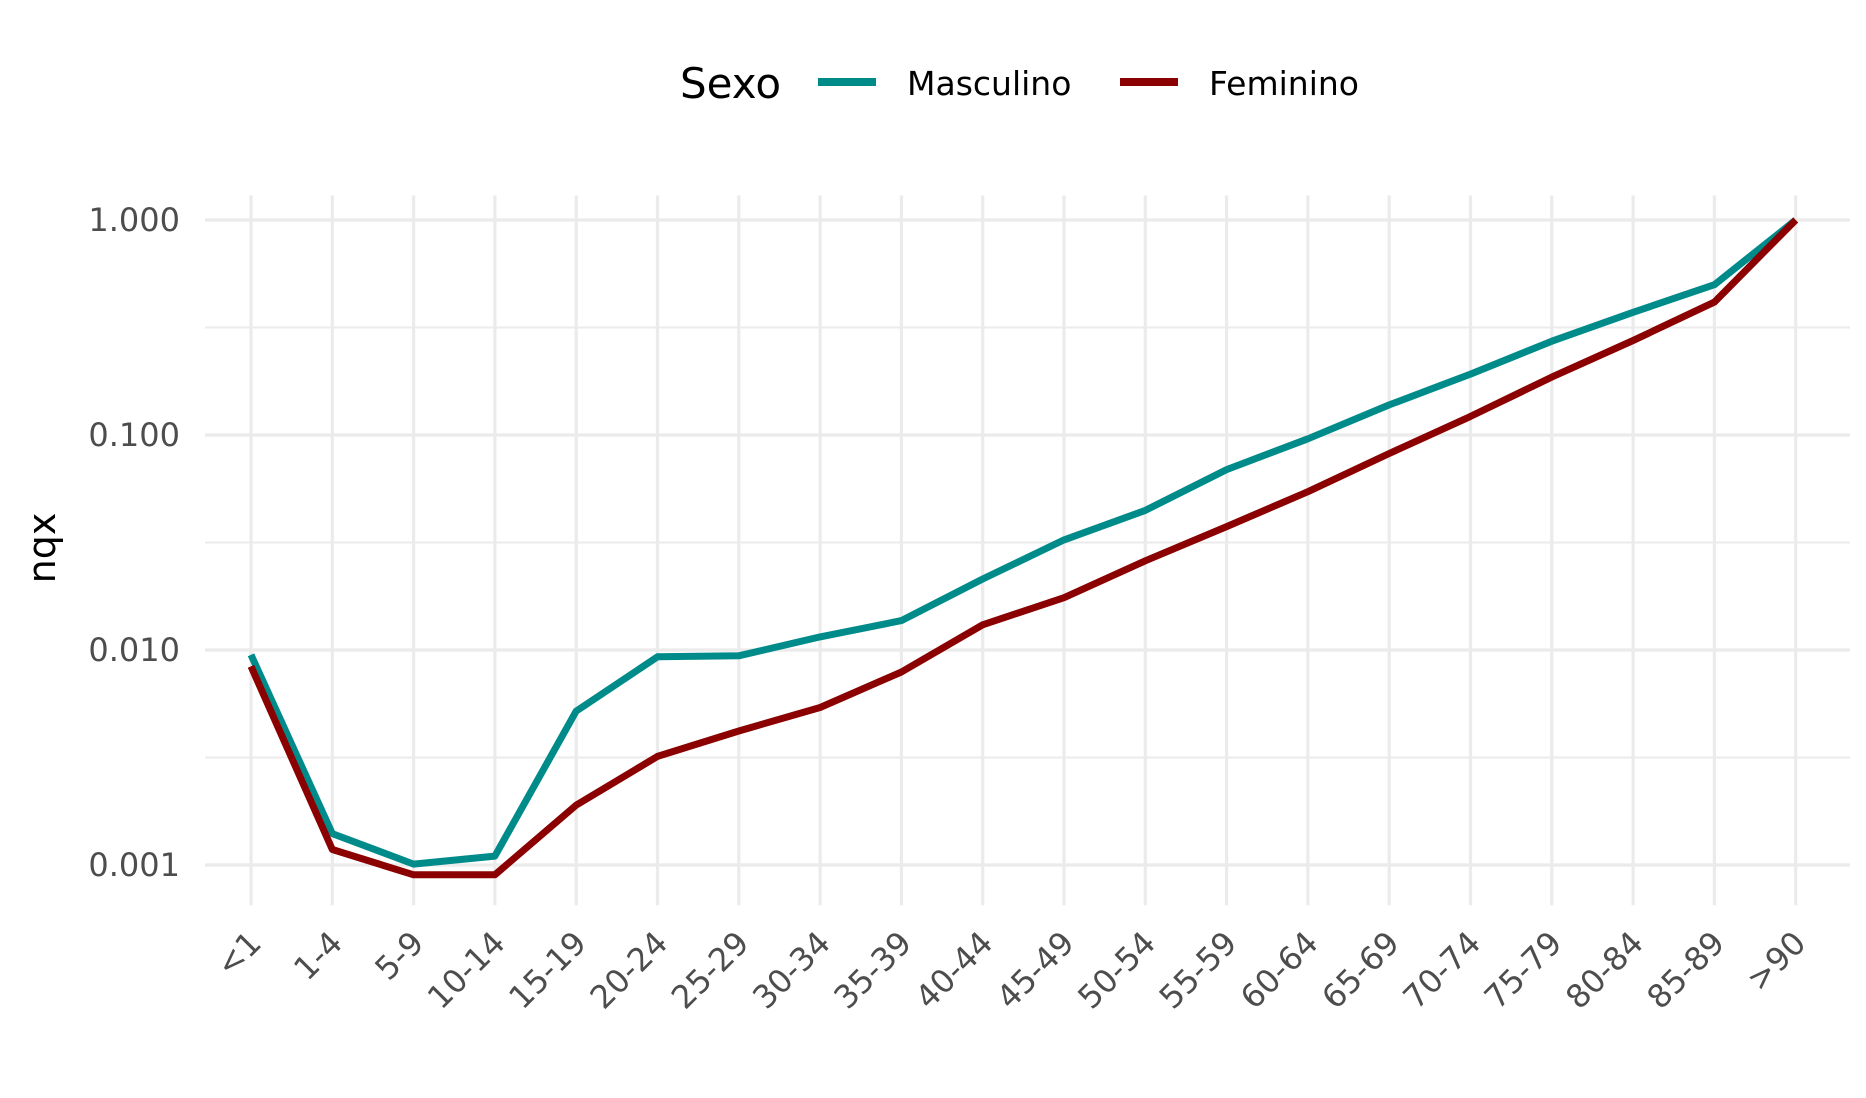 This screenshot has width=1866, height=1098. What do you see at coordinates (42, 548) in the screenshot?
I see `y-axis-title: nqx` at bounding box center [42, 548].